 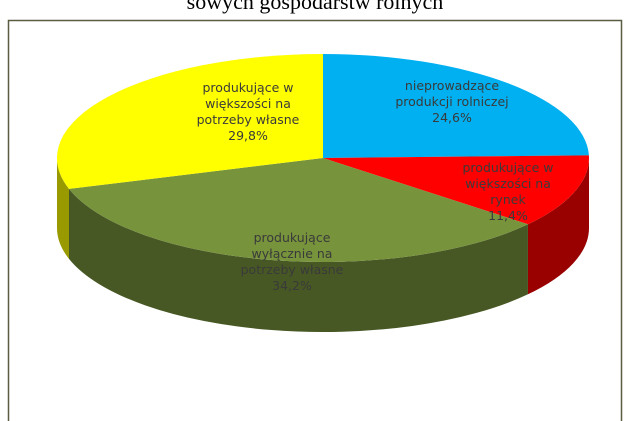 What do you see at coordinates (452, 93) in the screenshot?
I see `category-label: nieprowadzące produkcji rolniczej` at bounding box center [452, 93].